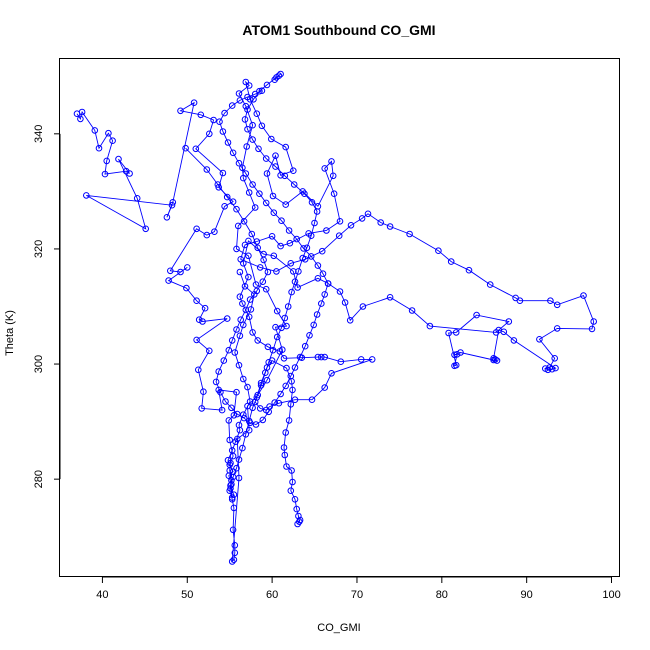 The width and height of the screenshot is (650, 650). What do you see at coordinates (39, 479) in the screenshot?
I see `y-tick-label: 280` at bounding box center [39, 479].